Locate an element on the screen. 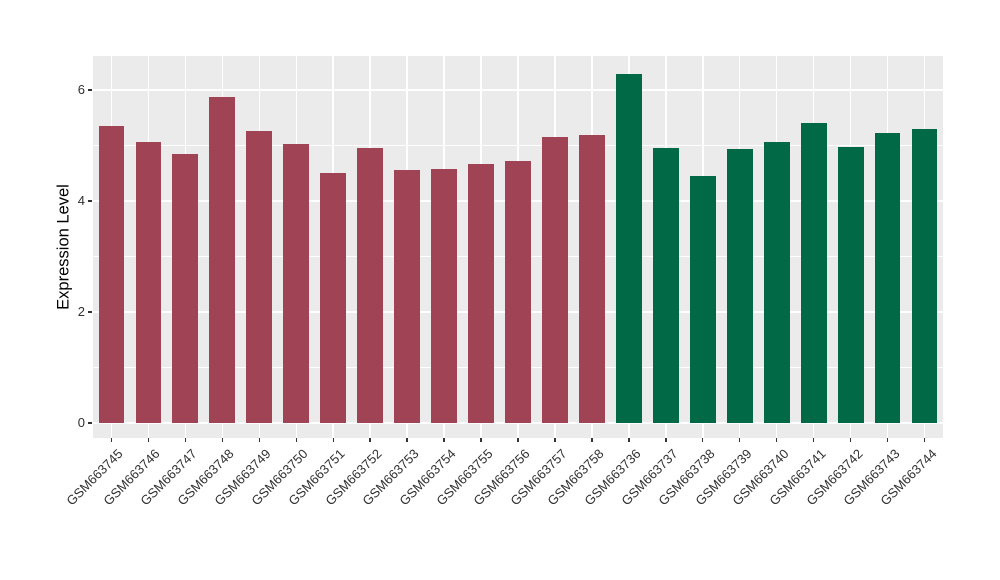 The height and width of the screenshot is (580, 1000). bar-GSM663745 is located at coordinates (111, 274).